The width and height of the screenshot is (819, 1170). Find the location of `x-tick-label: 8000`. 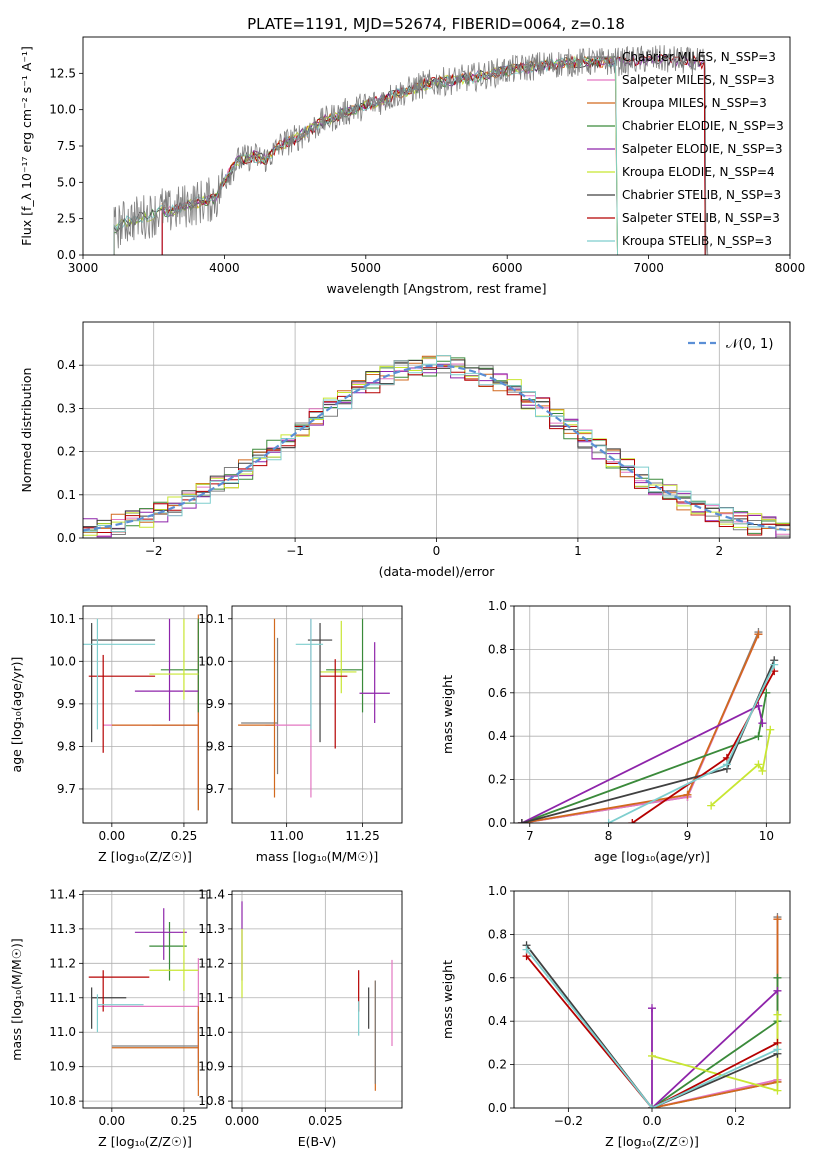

x-tick-label: 8000 is located at coordinates (790, 268).